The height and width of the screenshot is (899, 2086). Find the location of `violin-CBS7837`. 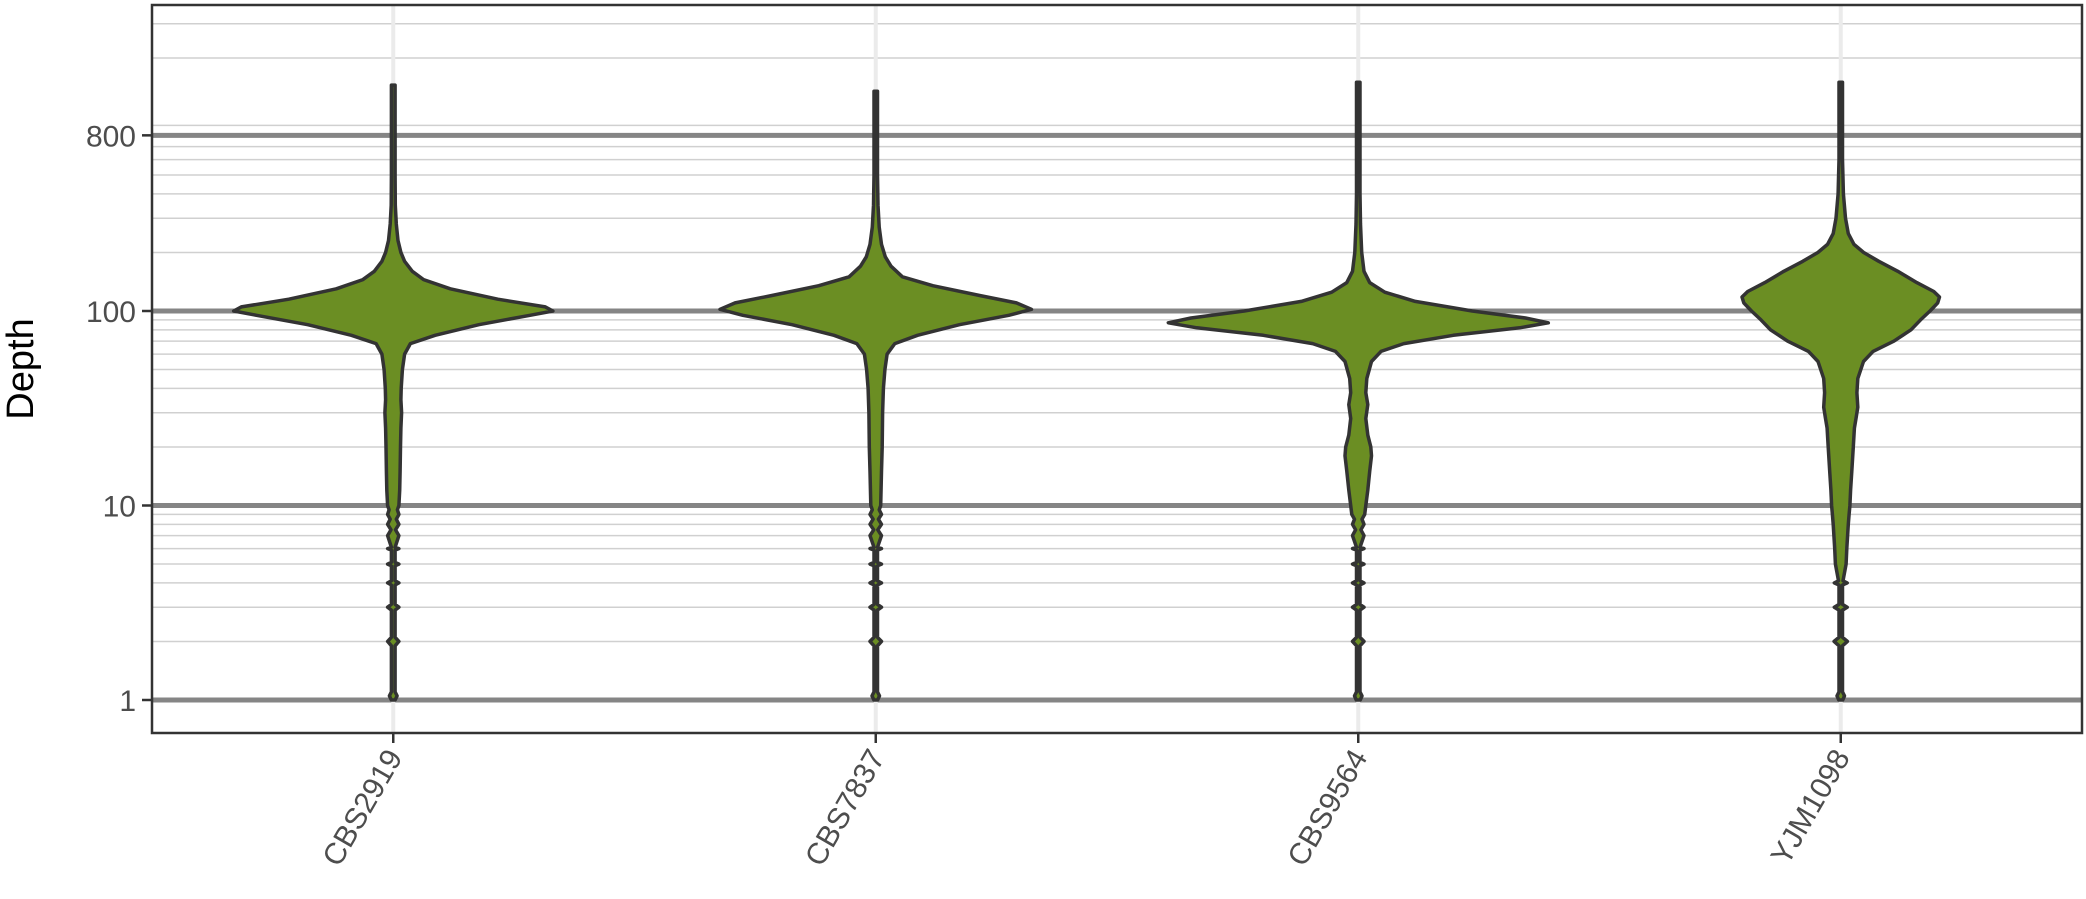

violin-CBS7837 is located at coordinates (876, 395).